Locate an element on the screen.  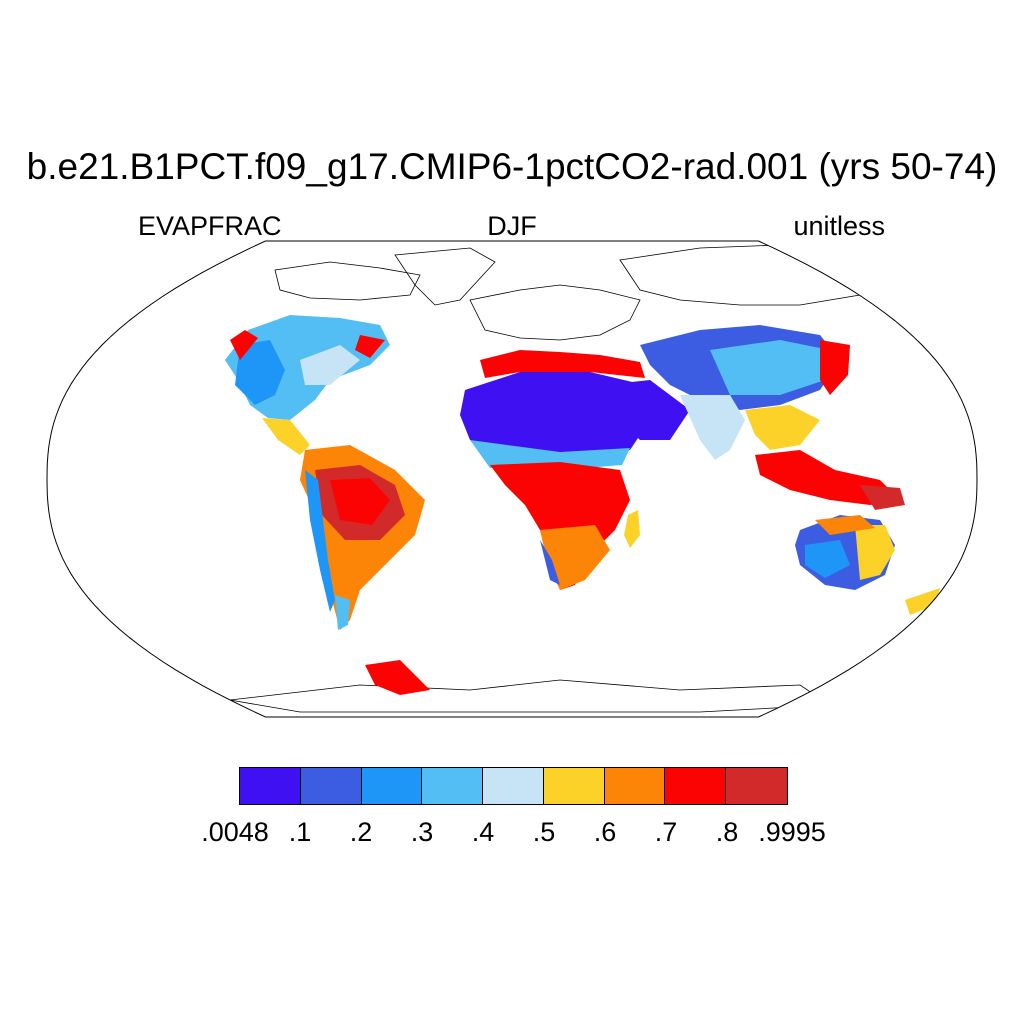
australia-east is located at coordinates (875, 552).